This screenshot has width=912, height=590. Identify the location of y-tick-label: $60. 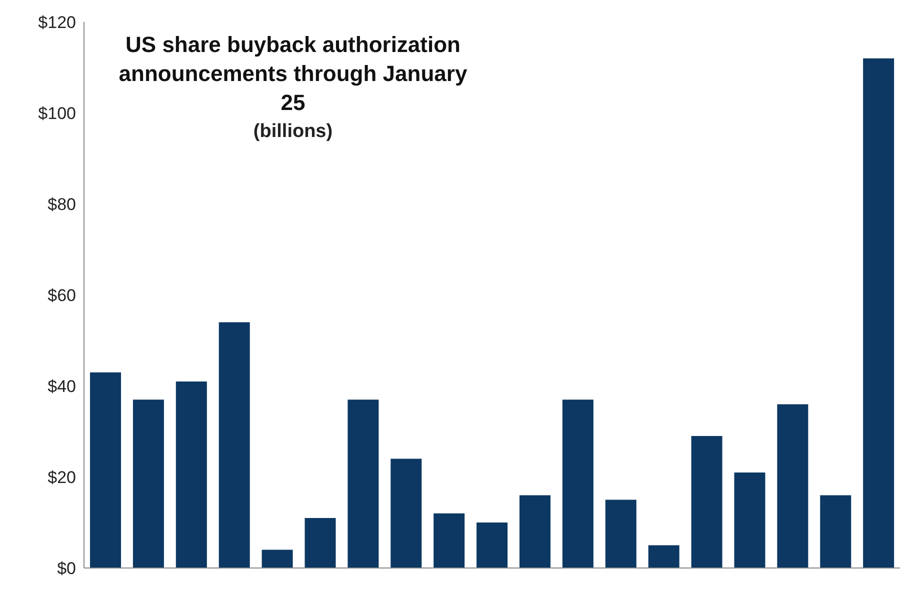
(62, 296).